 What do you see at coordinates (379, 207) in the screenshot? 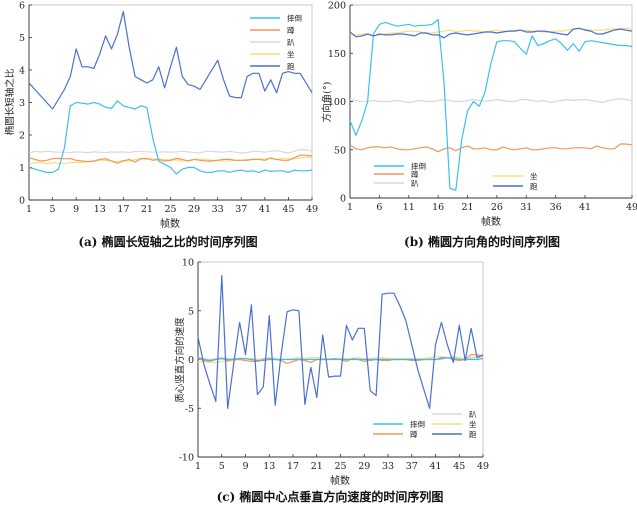
I see `x-tick-label: 6` at bounding box center [379, 207].